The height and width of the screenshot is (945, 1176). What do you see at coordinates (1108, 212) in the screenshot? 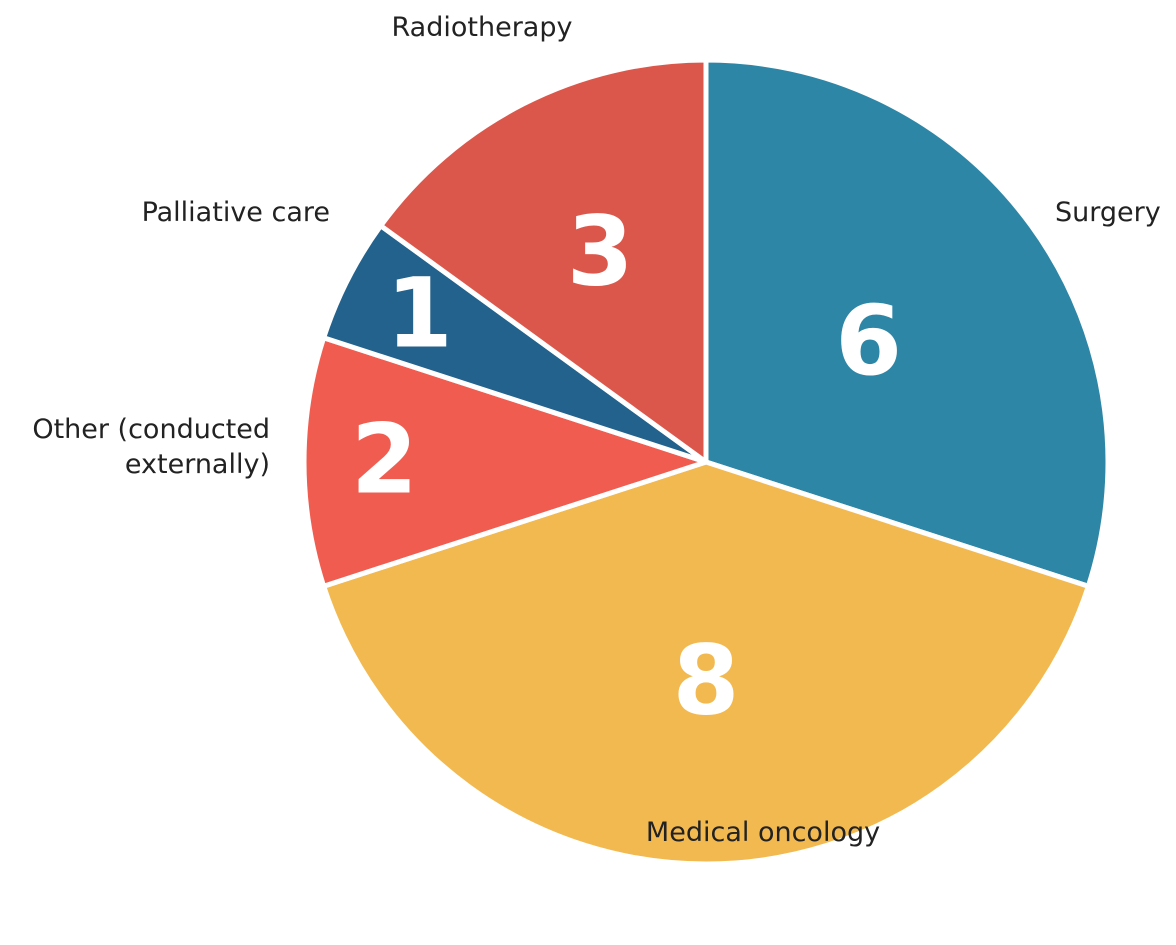
I see `slice-label: Surgery` at bounding box center [1108, 212].